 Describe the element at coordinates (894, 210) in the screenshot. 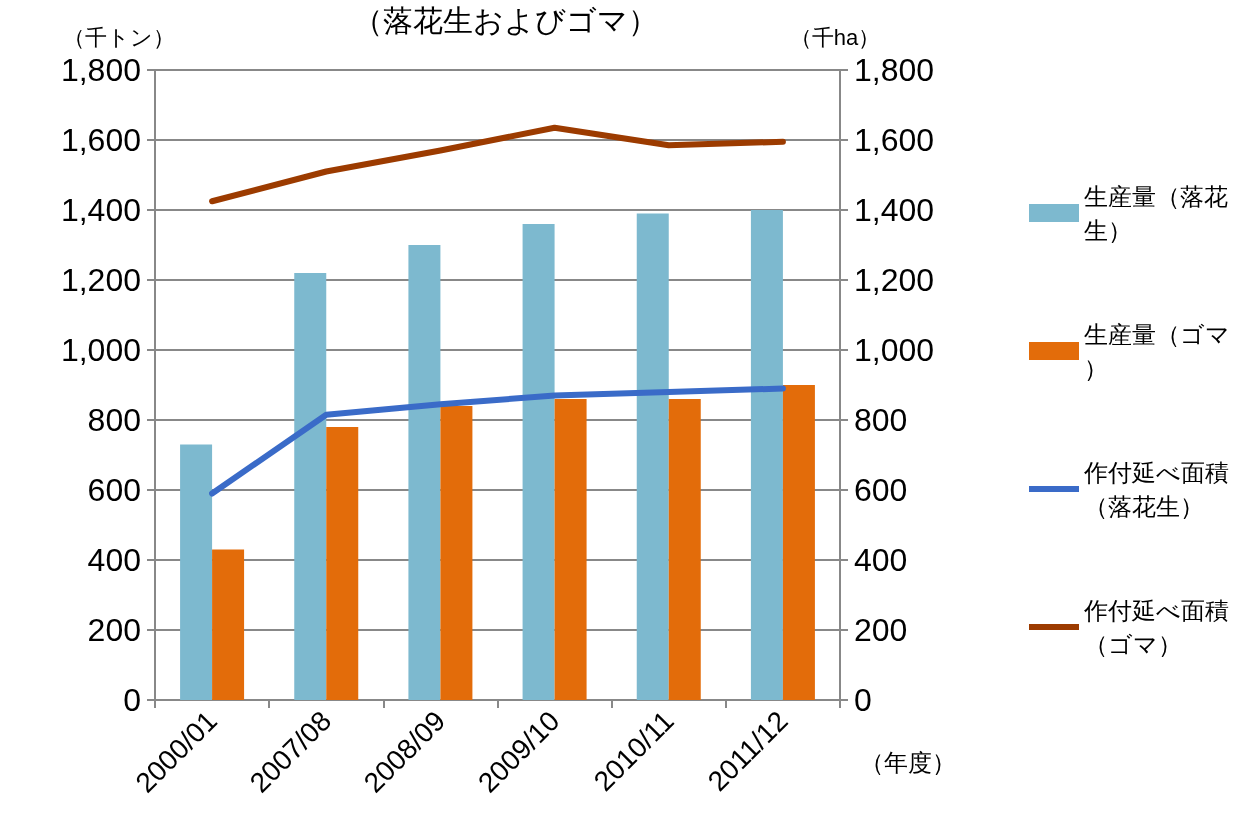

I see `y2-tick-label: 1,400` at that location.